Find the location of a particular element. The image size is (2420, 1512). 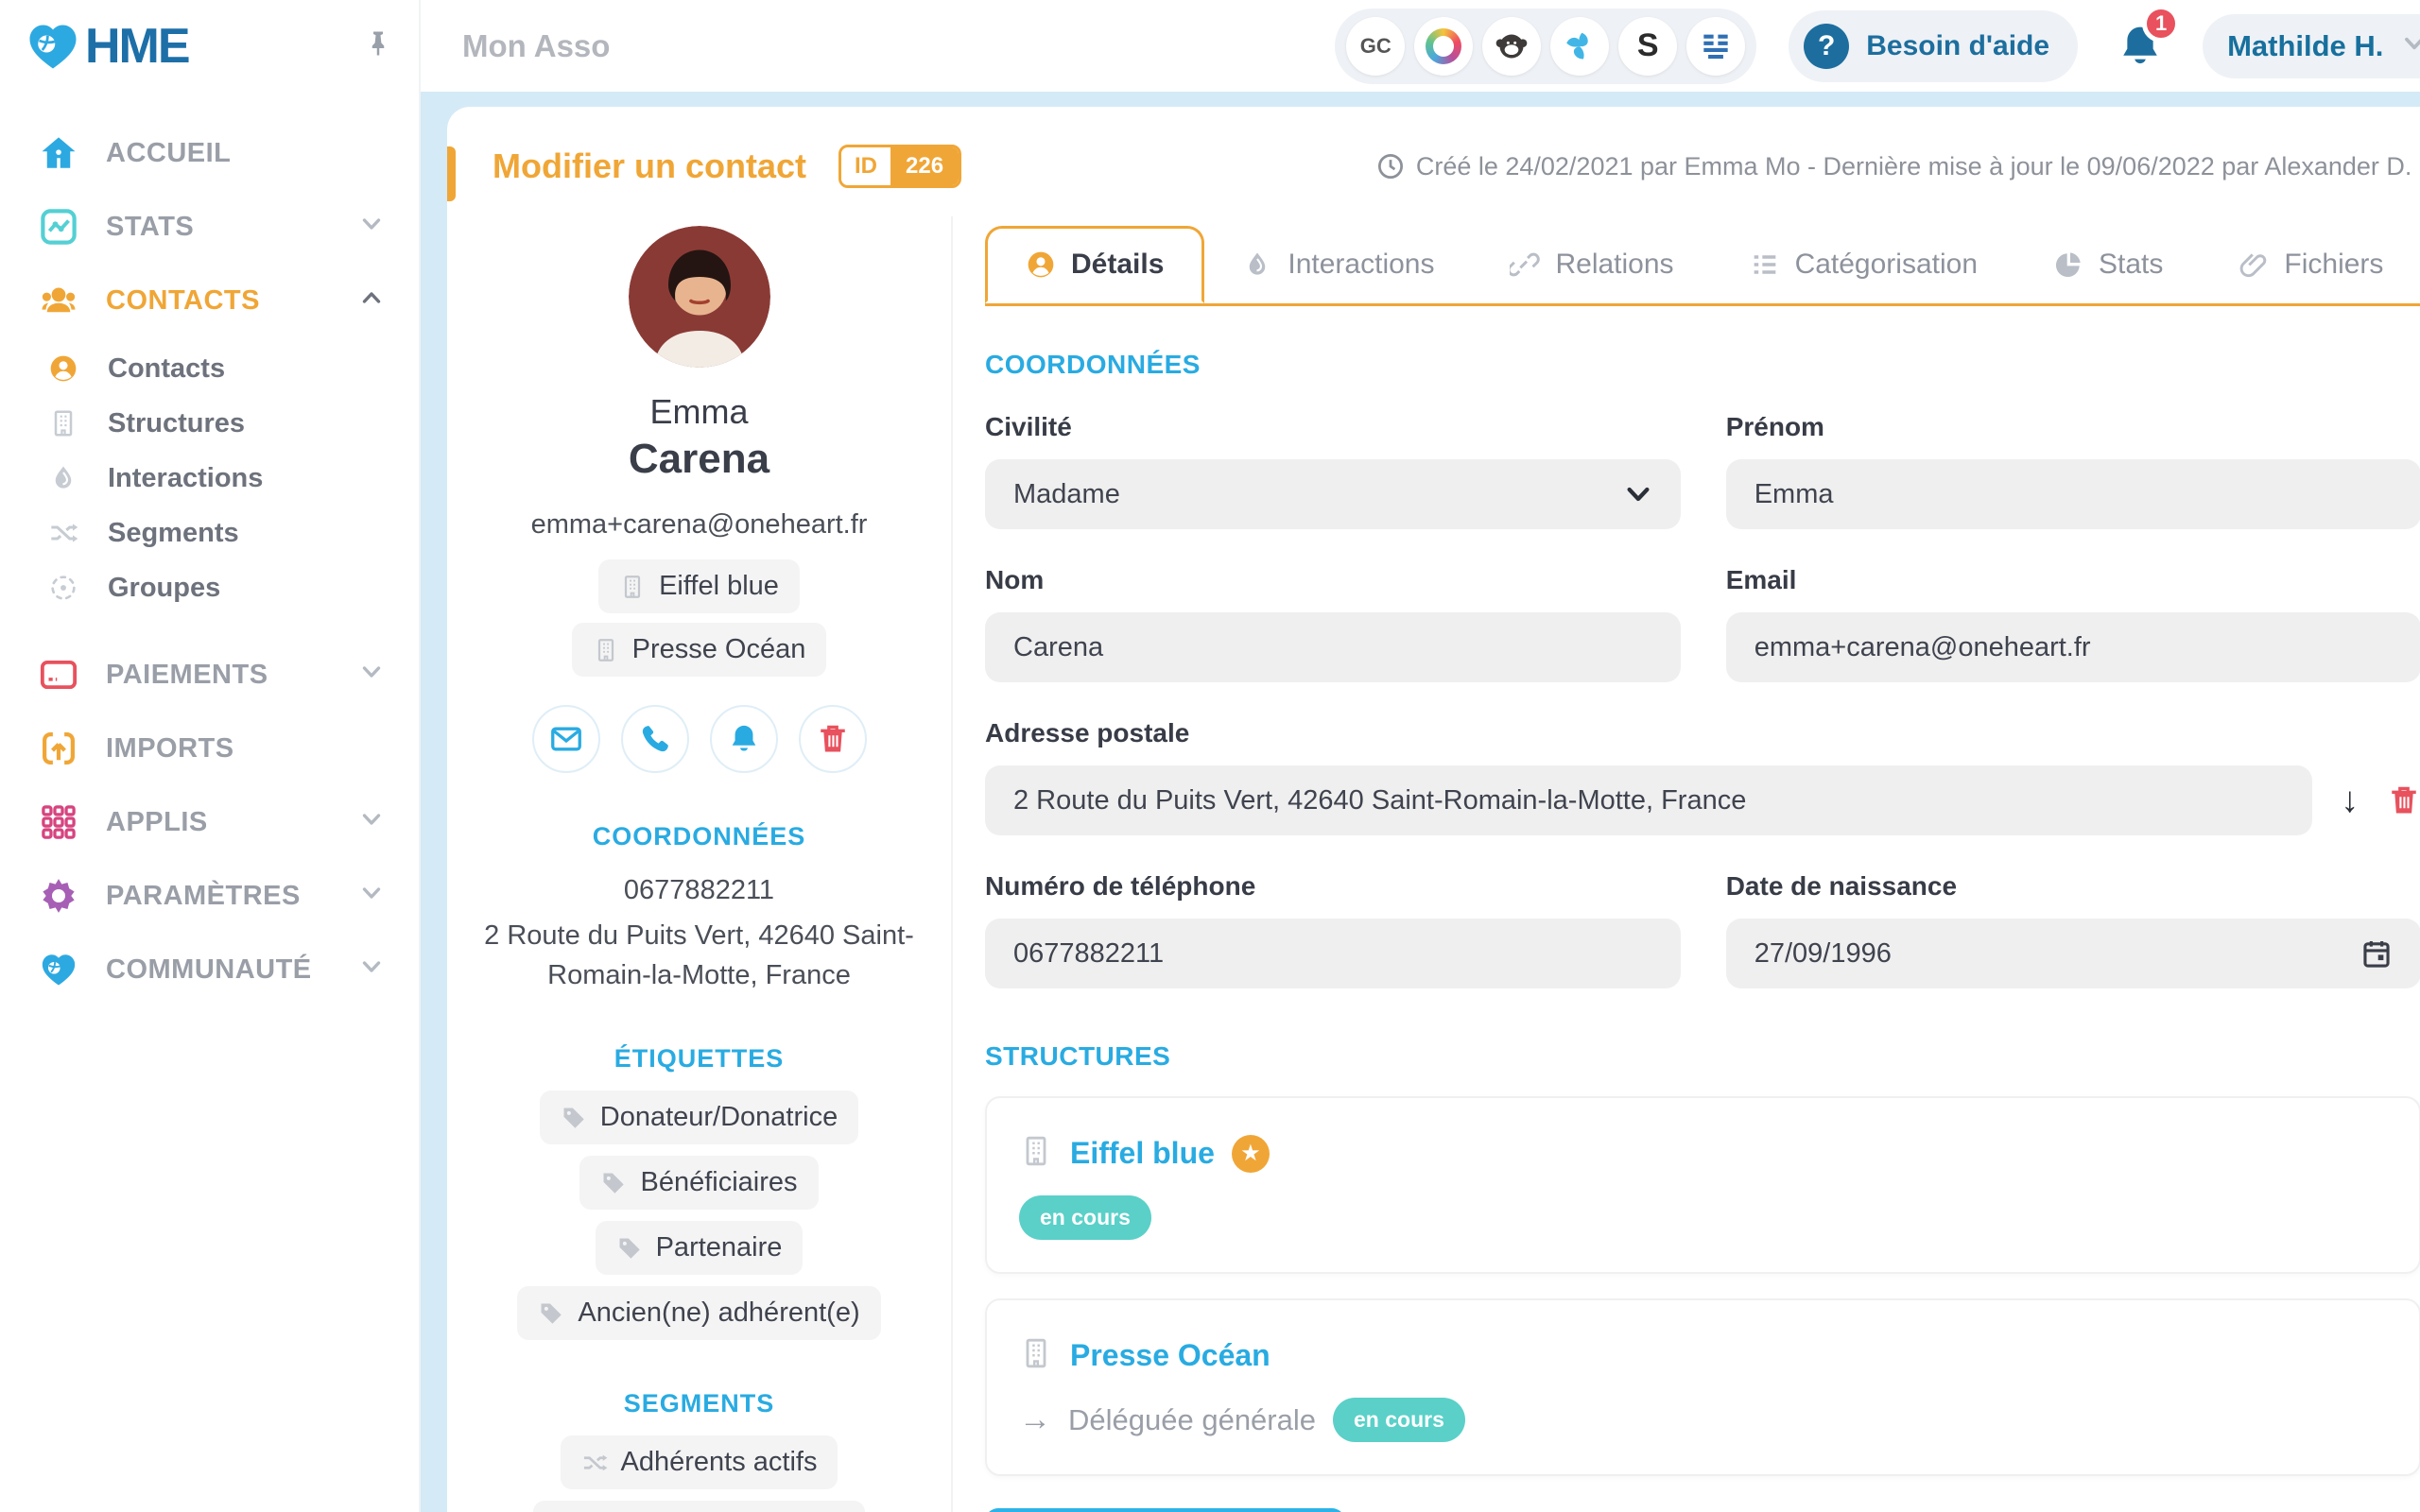

tag-chip: Ancien(ne) adhérent(e) is located at coordinates (699, 1313).